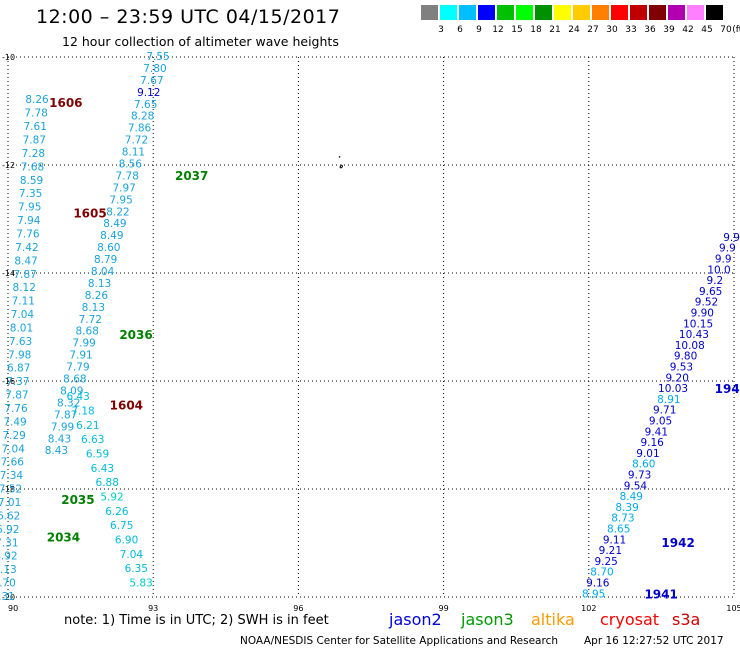 The width and height of the screenshot is (740, 650). I want to click on swh-value: 8.09, so click(71, 391).